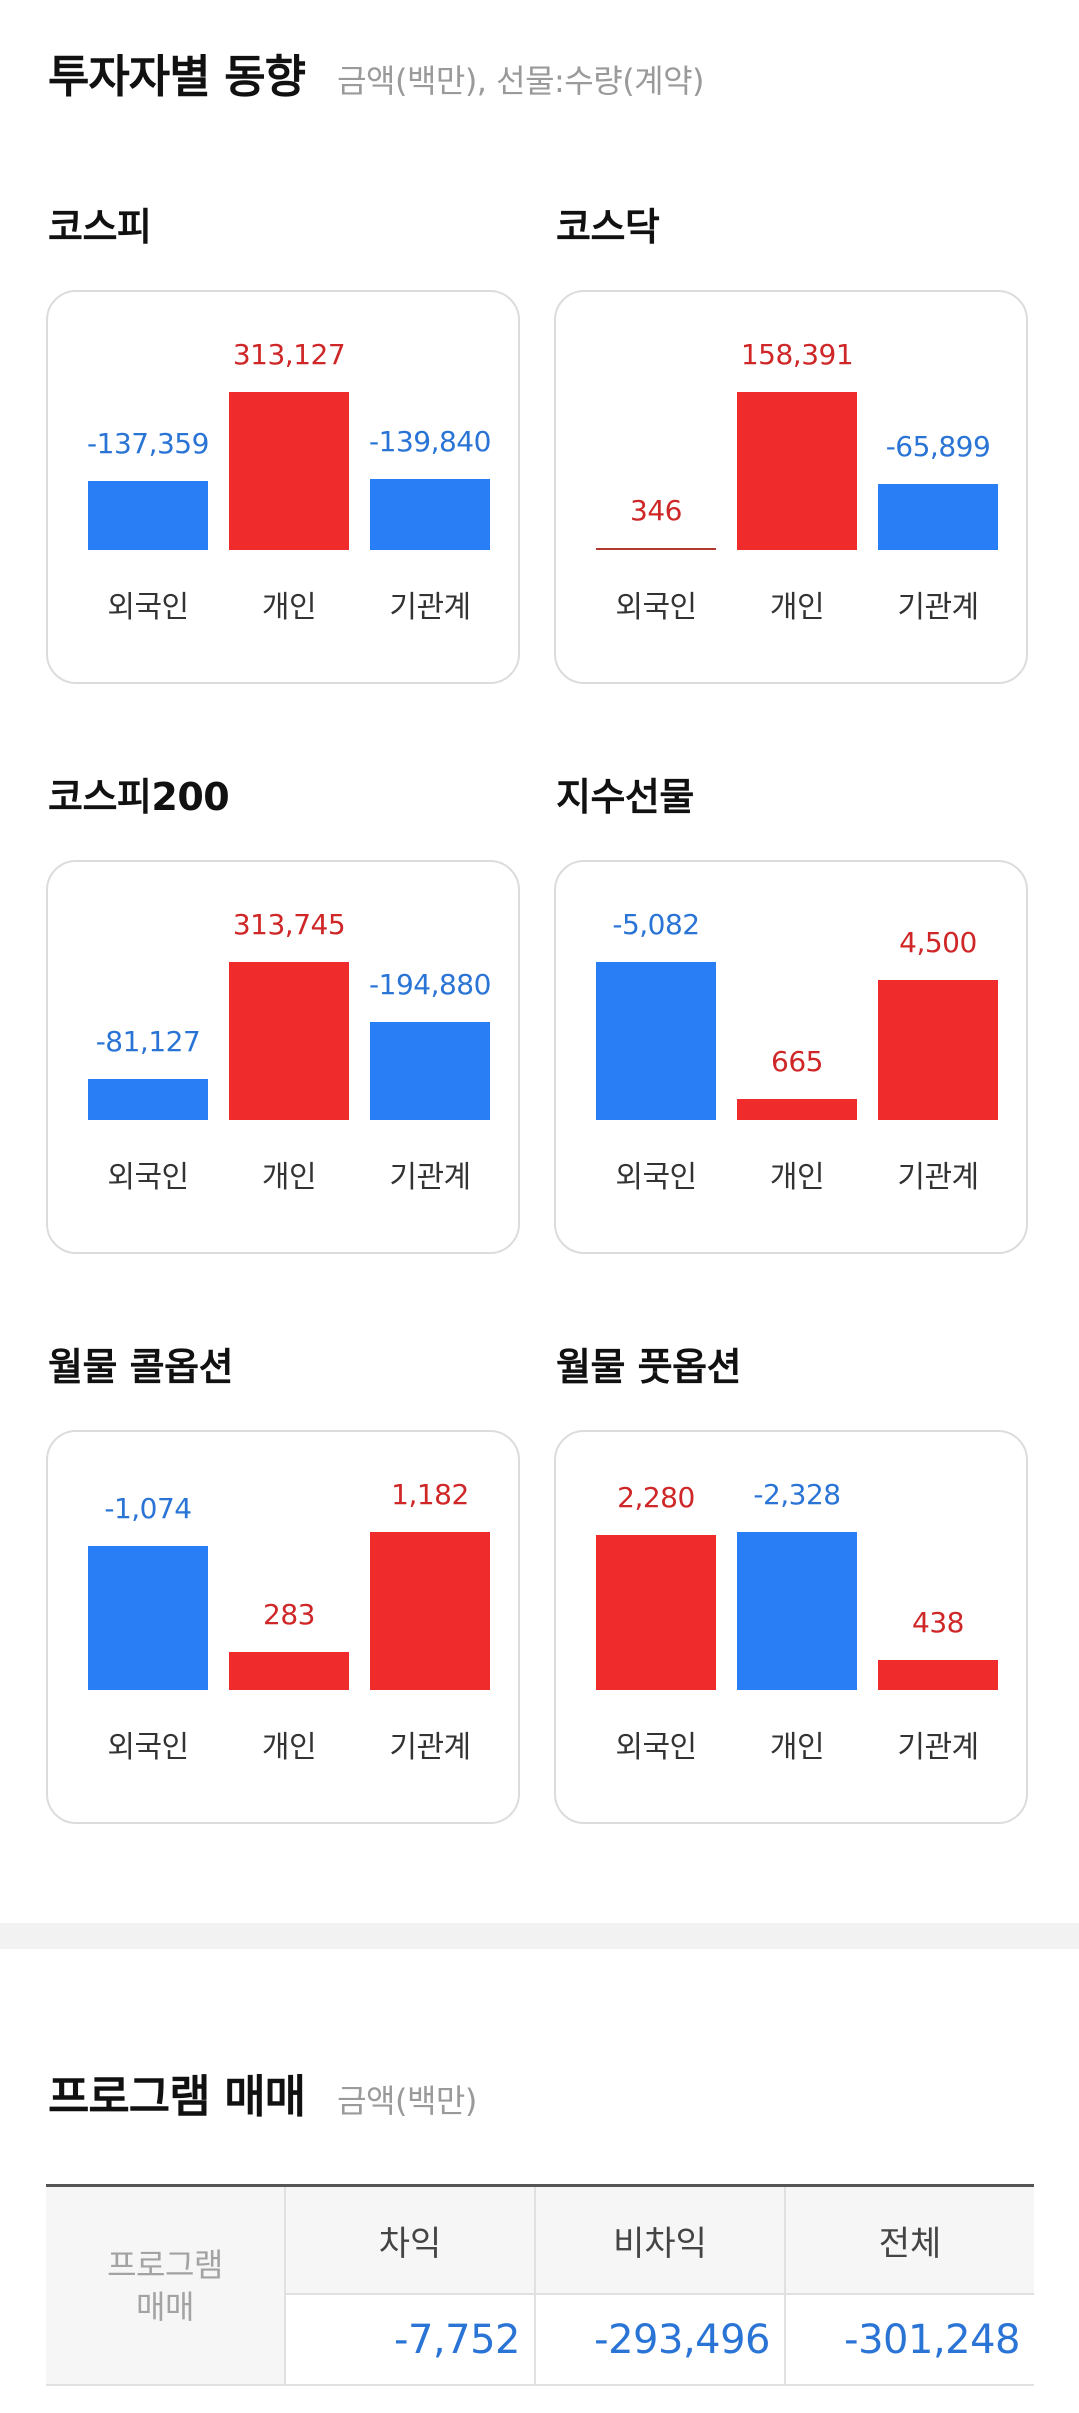 The image size is (1079, 2413). What do you see at coordinates (649, 1367) in the screenshot?
I see `card-title: 월물 풋옵션` at bounding box center [649, 1367].